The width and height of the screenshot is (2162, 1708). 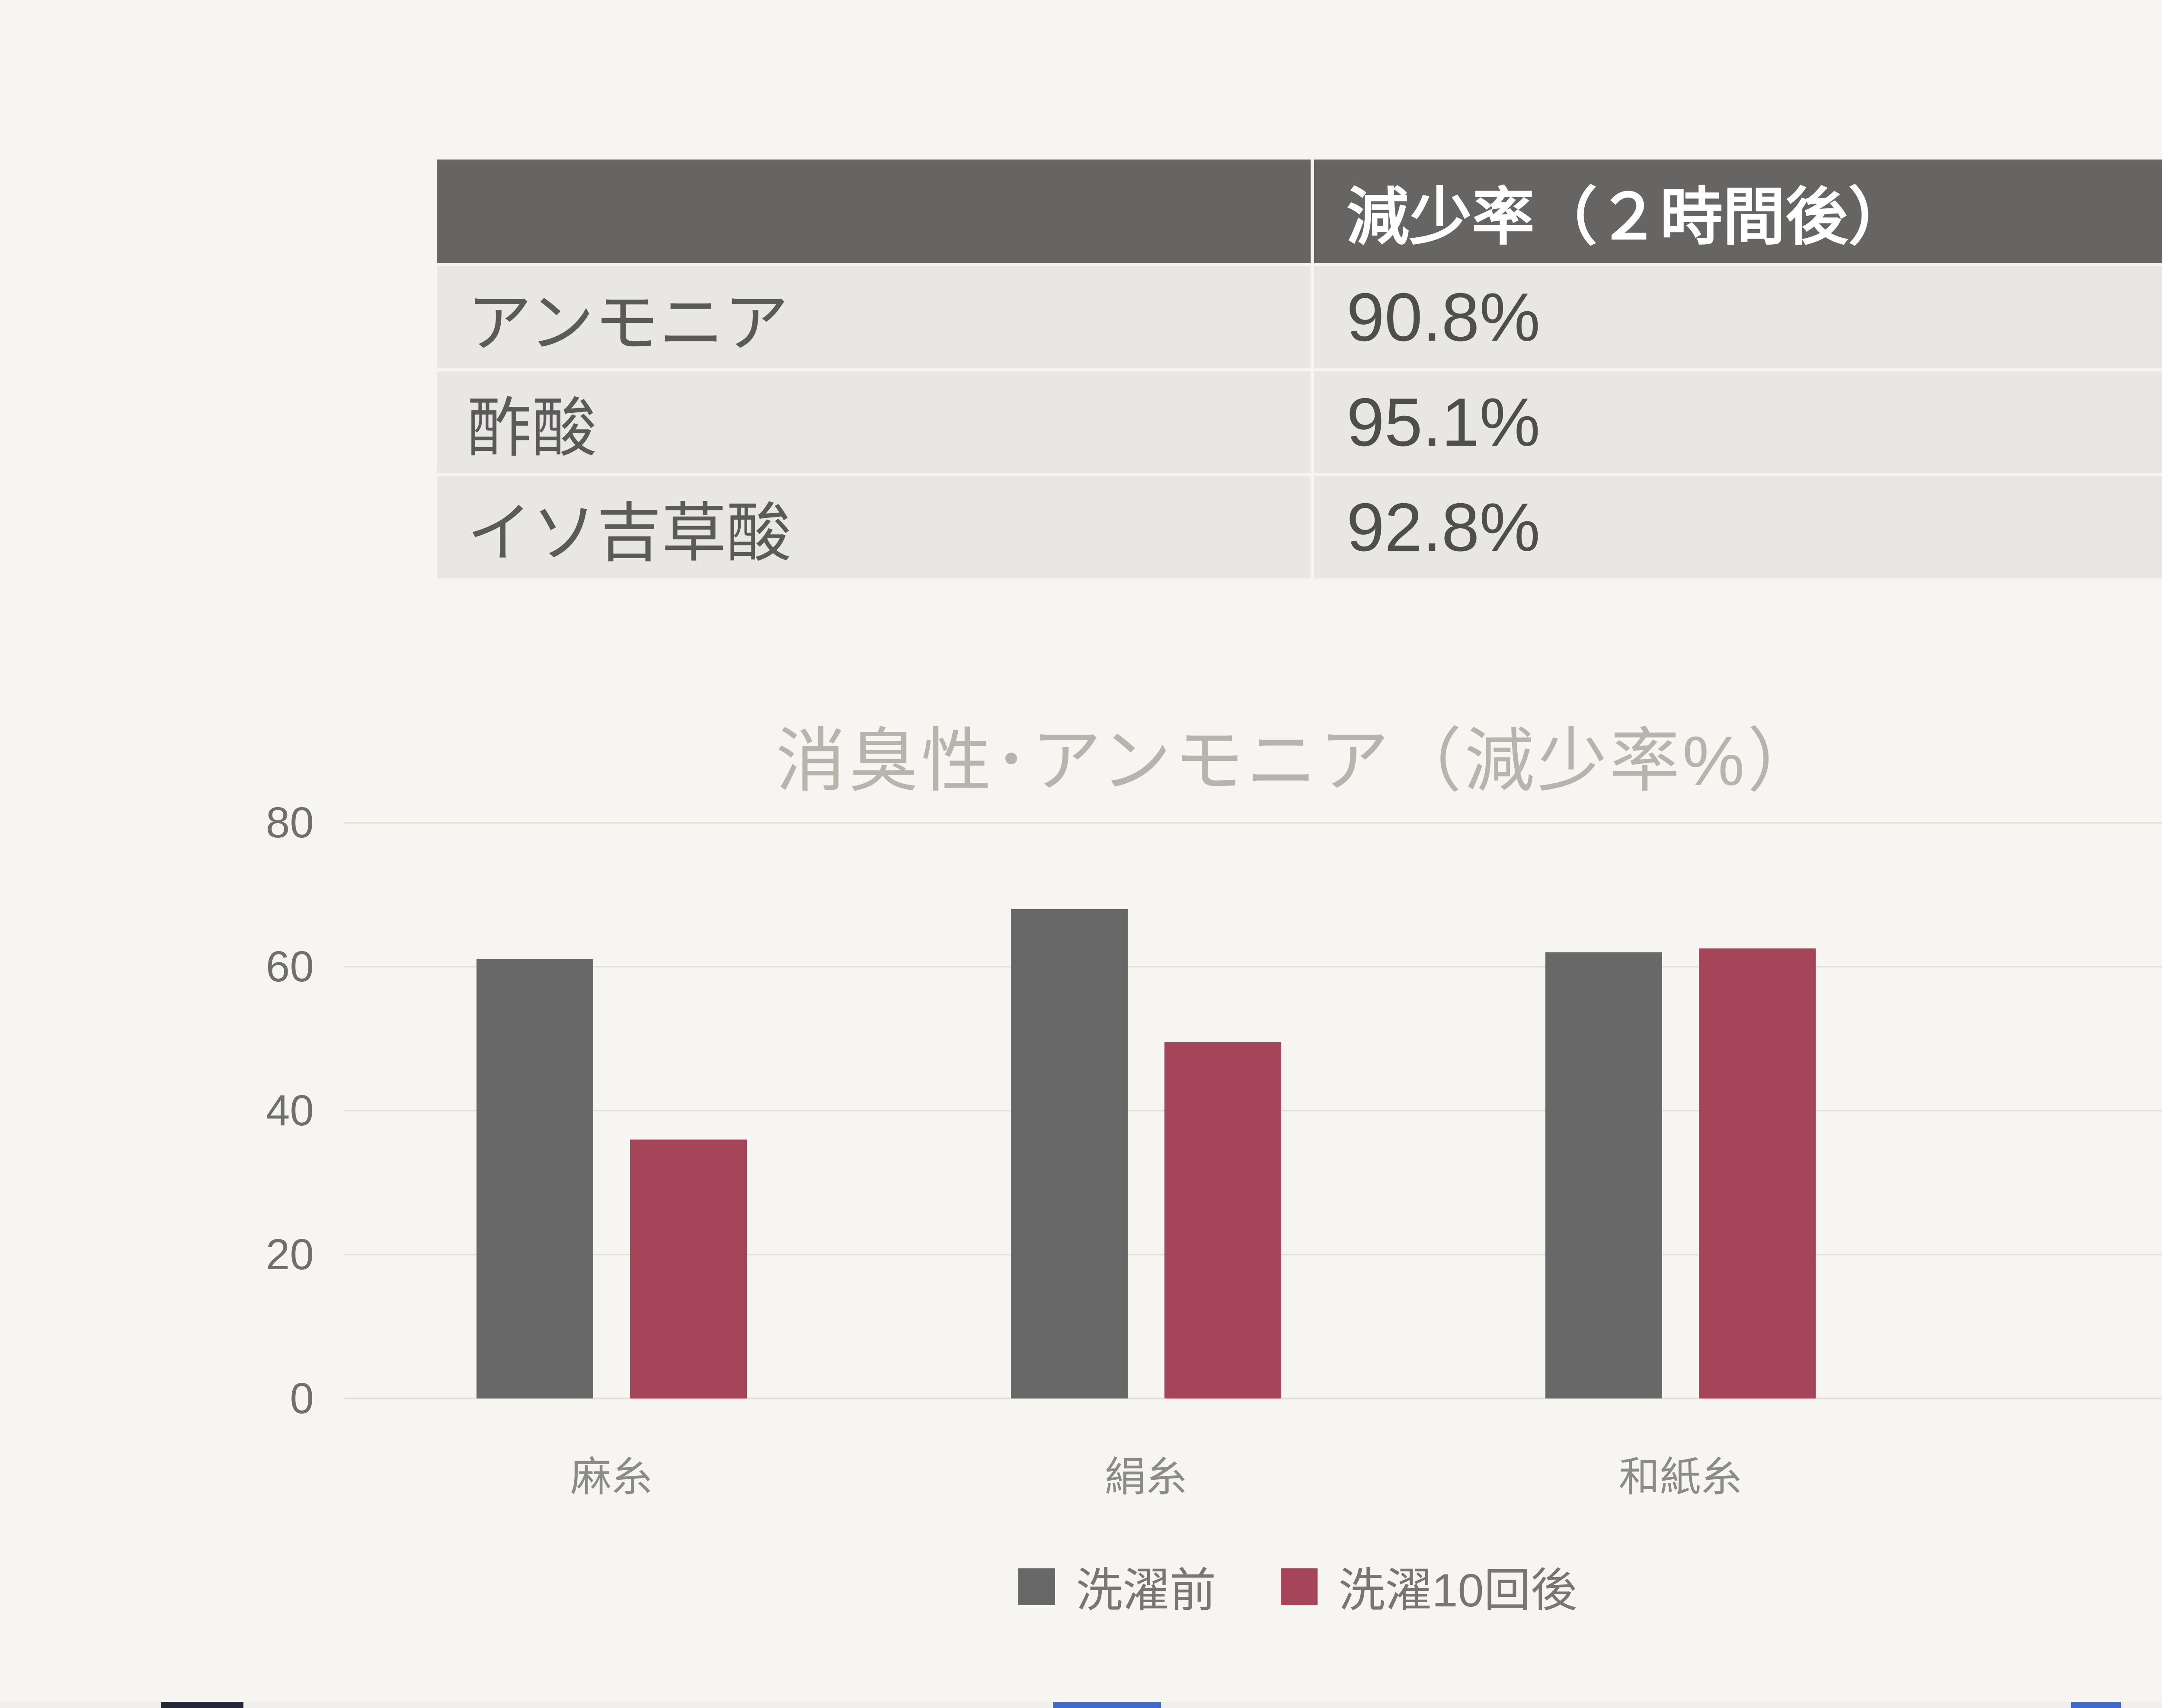 What do you see at coordinates (1736, 315) in the screenshot?
I see `reduction-value: 90.8%` at bounding box center [1736, 315].